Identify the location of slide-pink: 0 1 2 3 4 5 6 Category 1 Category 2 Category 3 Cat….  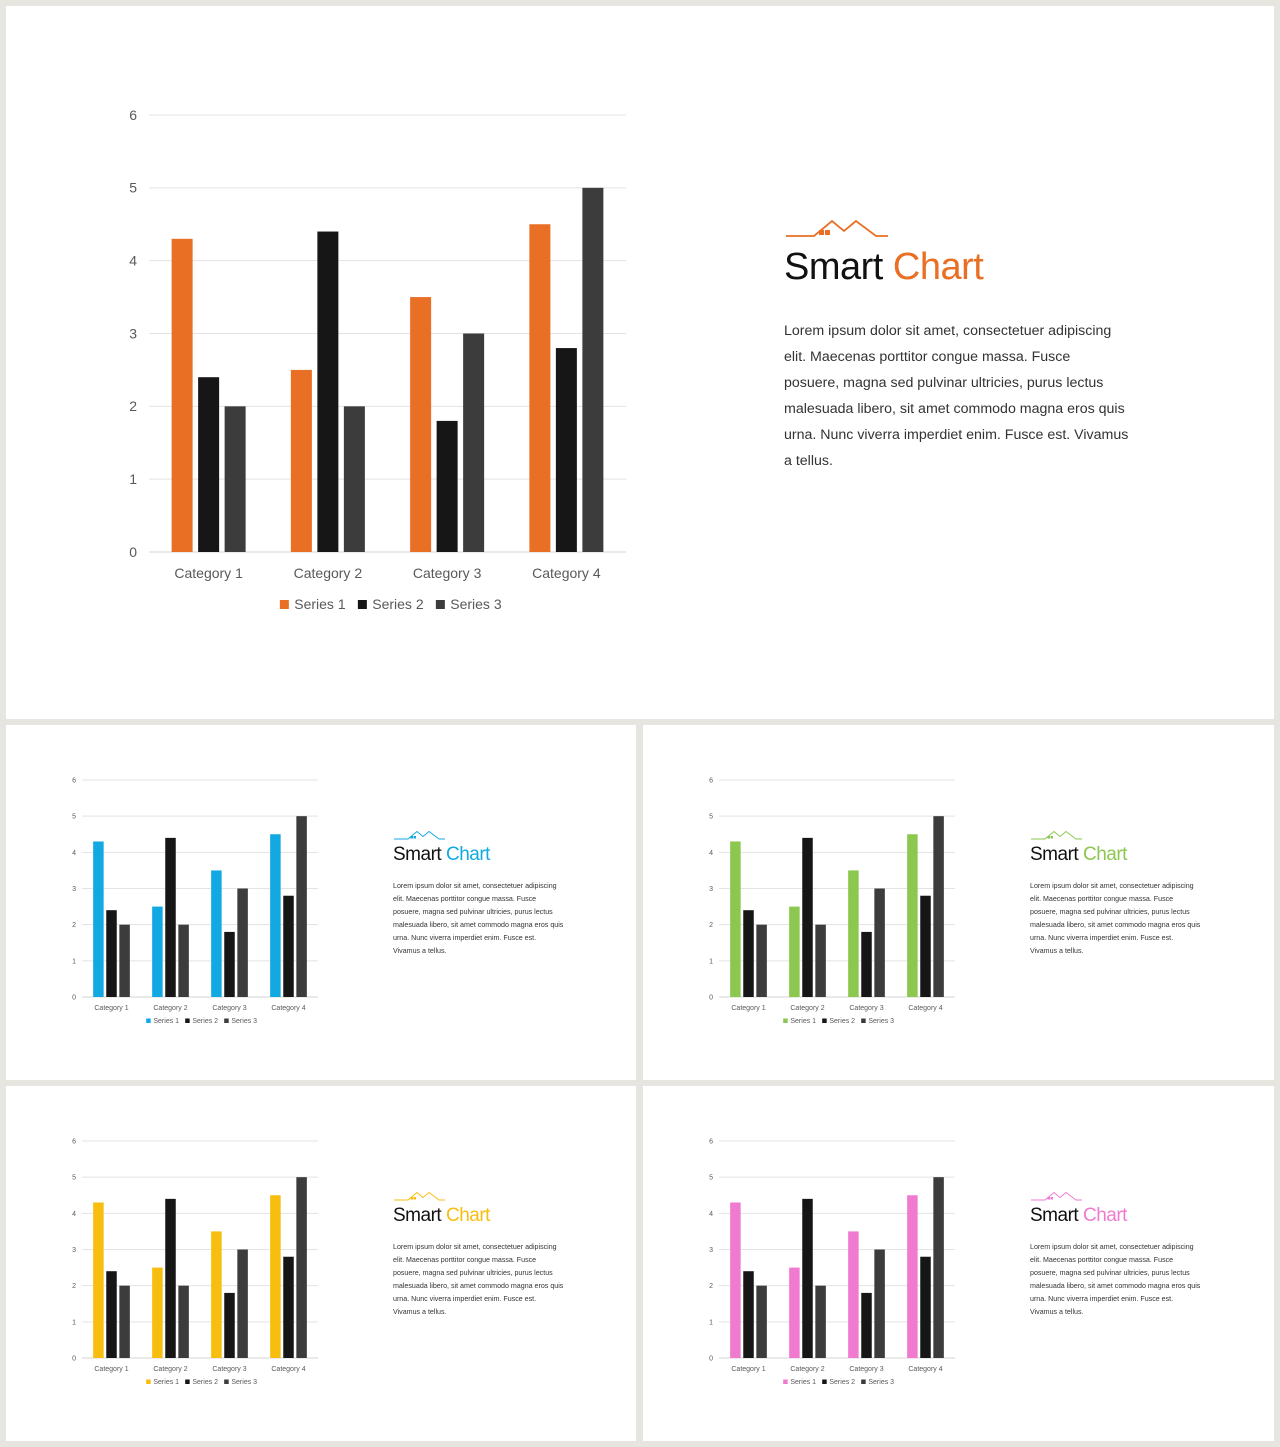
(958, 1263).